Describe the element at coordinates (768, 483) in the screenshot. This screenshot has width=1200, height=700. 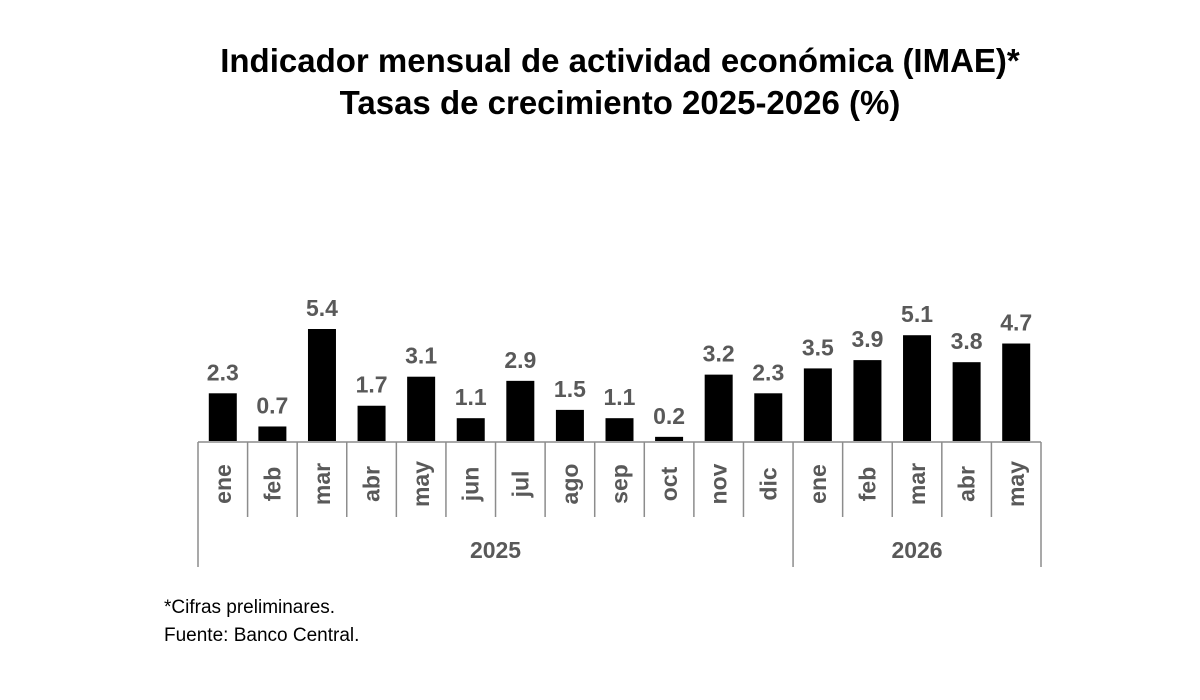
I see `category-label: dic` at that location.